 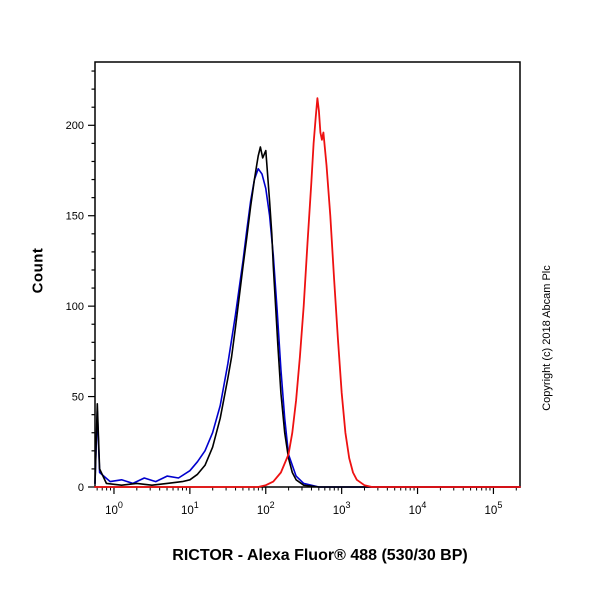 I want to click on x-tick-label: 10³, so click(x=342, y=508).